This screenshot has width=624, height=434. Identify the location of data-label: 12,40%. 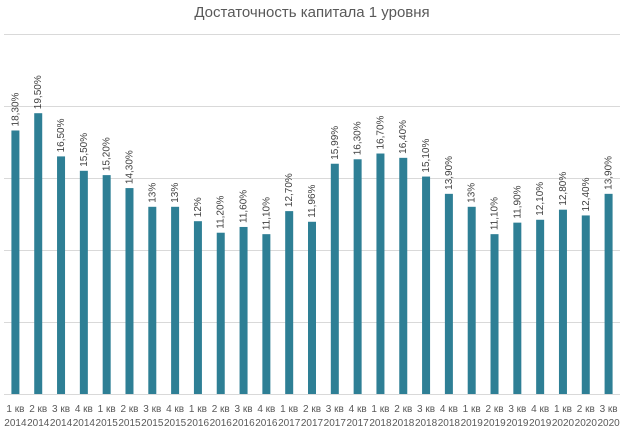
(586, 194).